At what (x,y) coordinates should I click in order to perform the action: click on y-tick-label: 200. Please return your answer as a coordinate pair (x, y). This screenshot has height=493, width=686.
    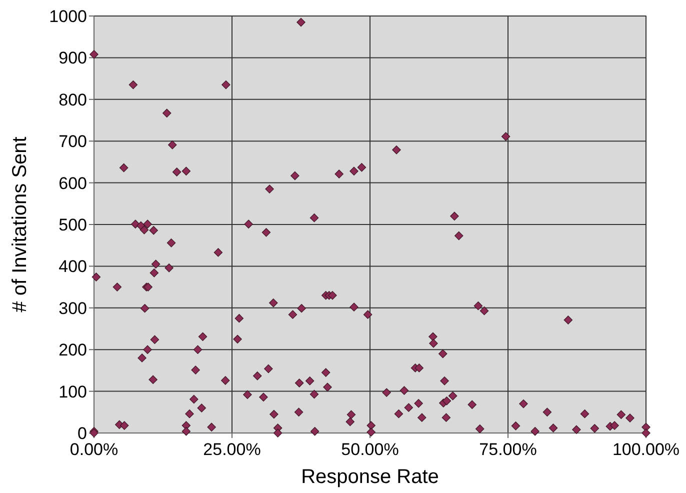
    Looking at the image, I should click on (72, 350).